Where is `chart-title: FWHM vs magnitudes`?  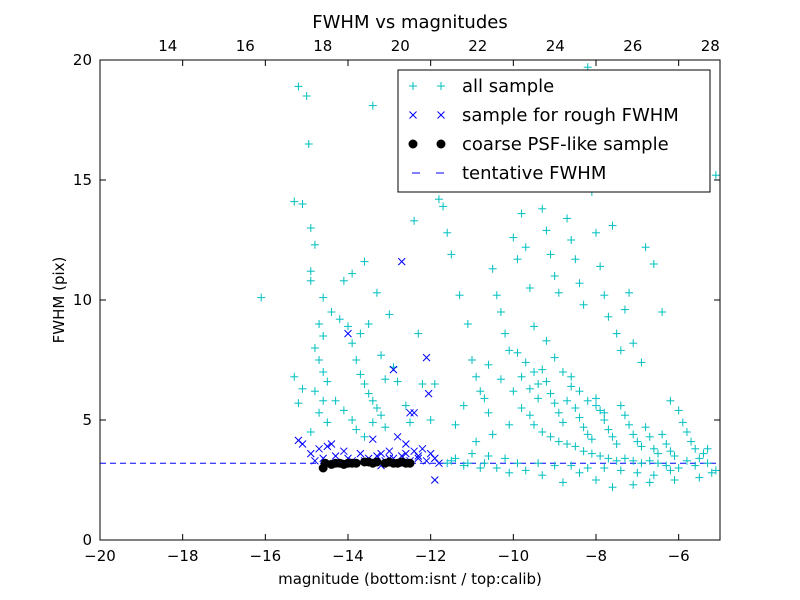
chart-title: FWHM vs magnitudes is located at coordinates (409, 22).